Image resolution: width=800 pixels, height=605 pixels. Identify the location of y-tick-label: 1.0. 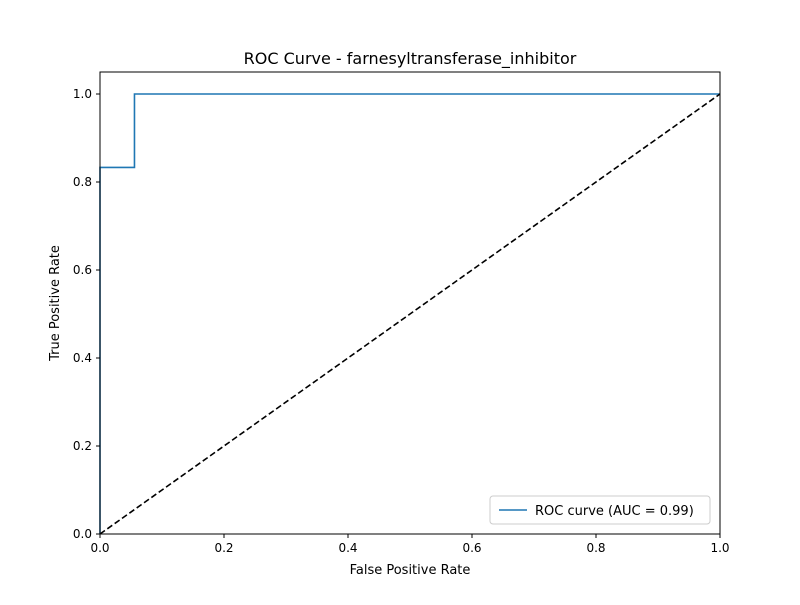
(82, 94).